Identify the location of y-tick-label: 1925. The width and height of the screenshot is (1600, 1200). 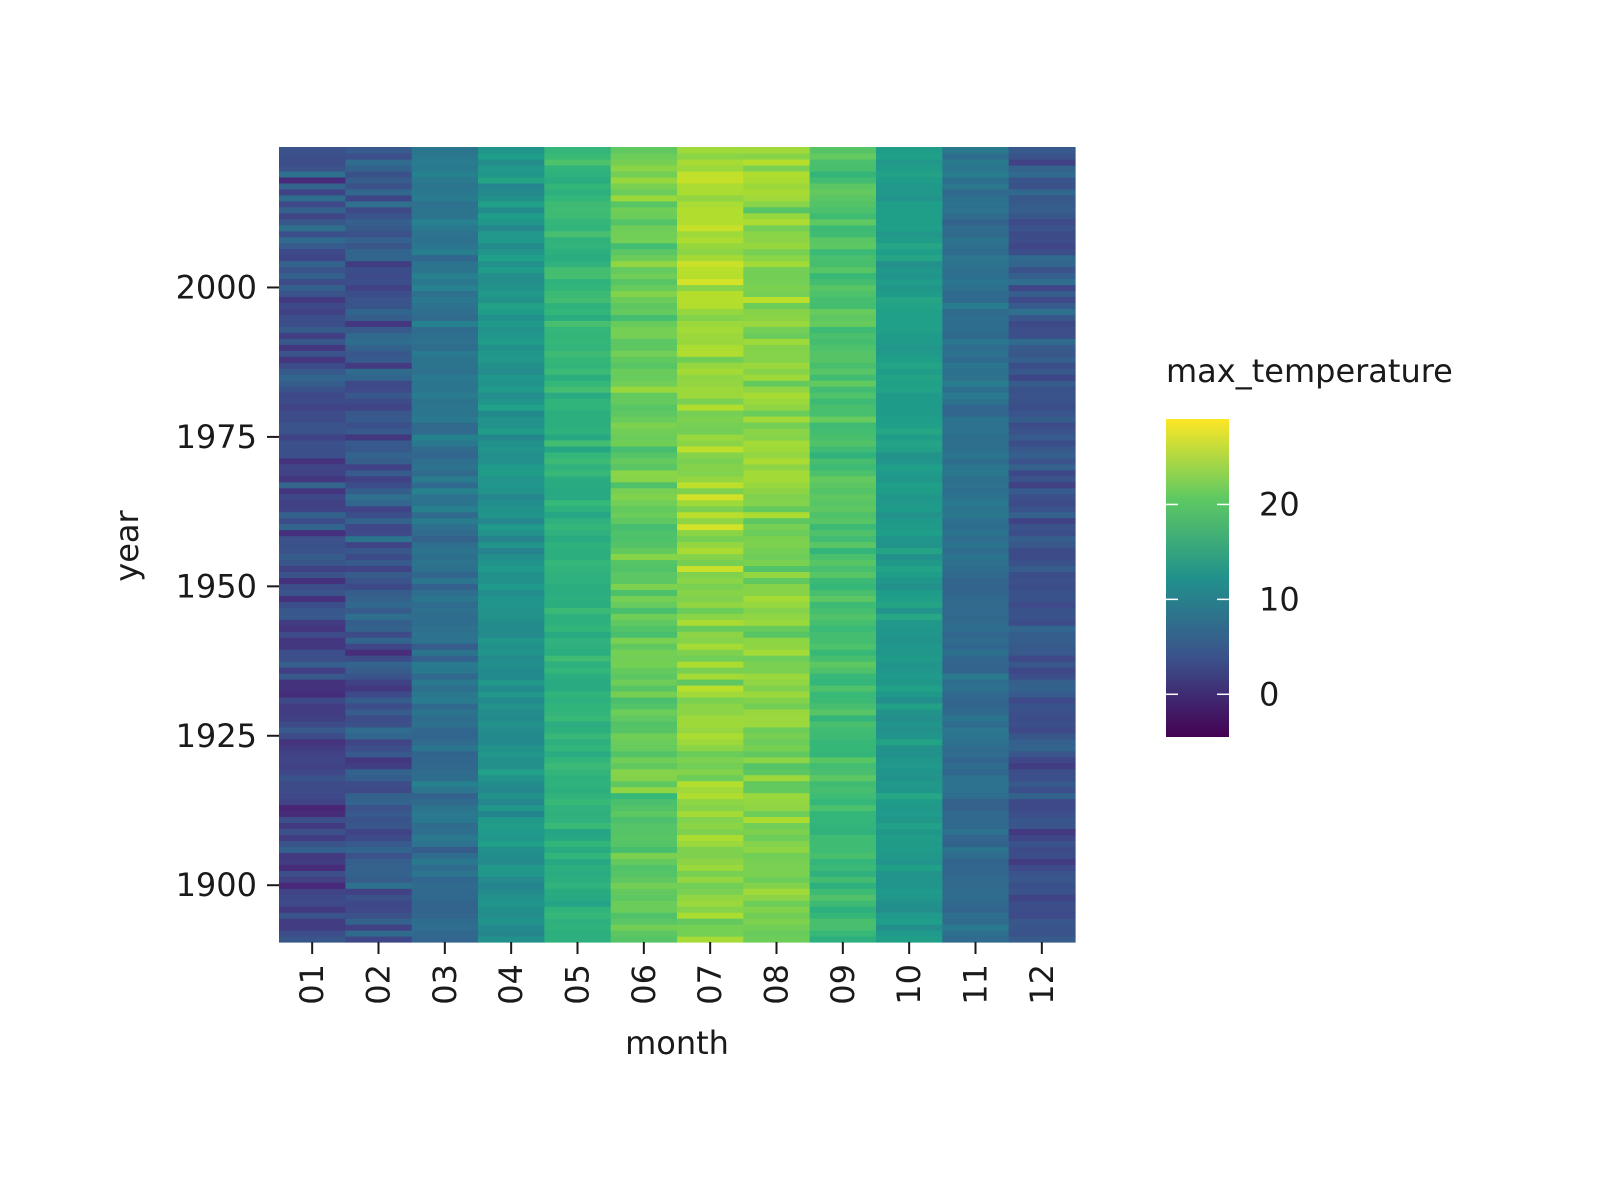
(216, 736).